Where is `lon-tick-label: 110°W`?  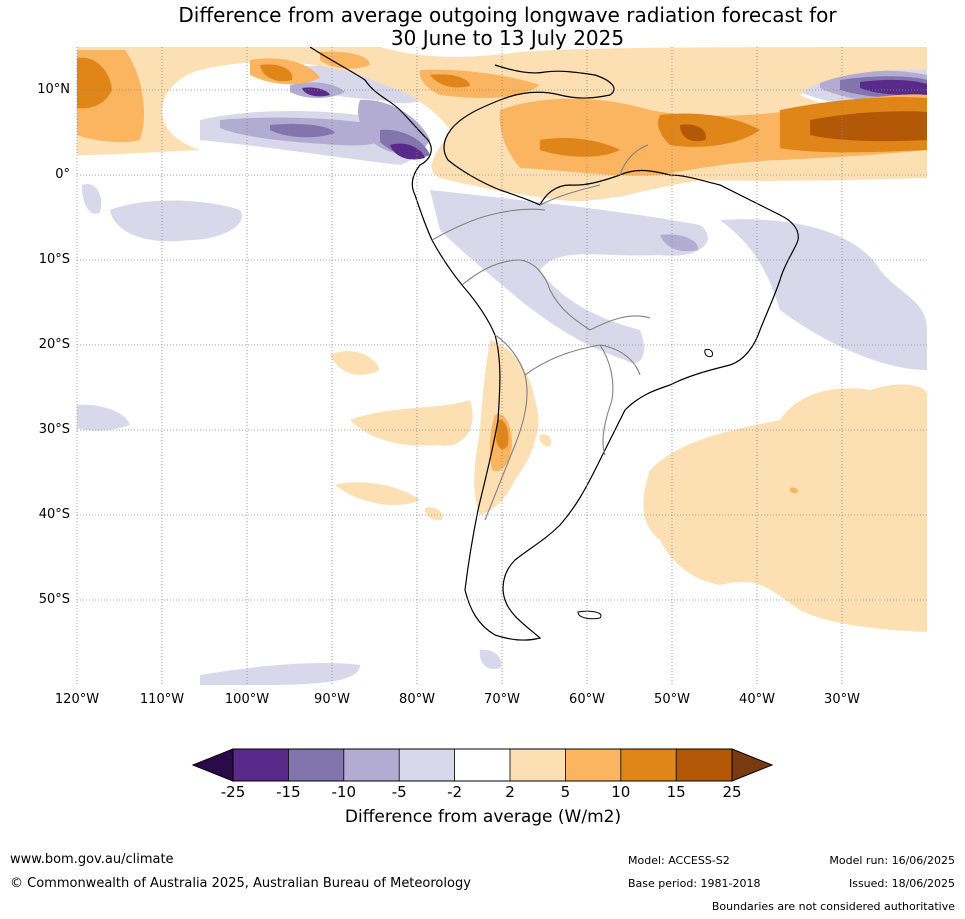
lon-tick-label: 110°W is located at coordinates (162, 699).